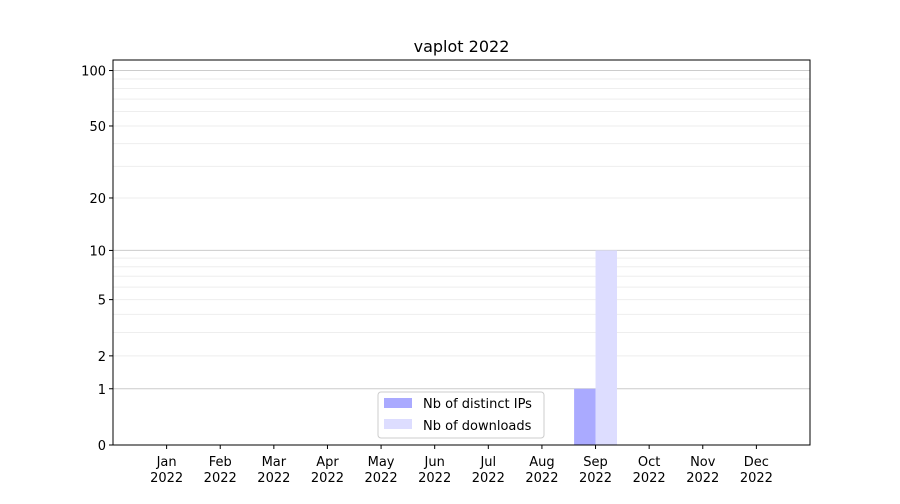  Describe the element at coordinates (102, 446) in the screenshot. I see `y-tick-label: 0` at that location.